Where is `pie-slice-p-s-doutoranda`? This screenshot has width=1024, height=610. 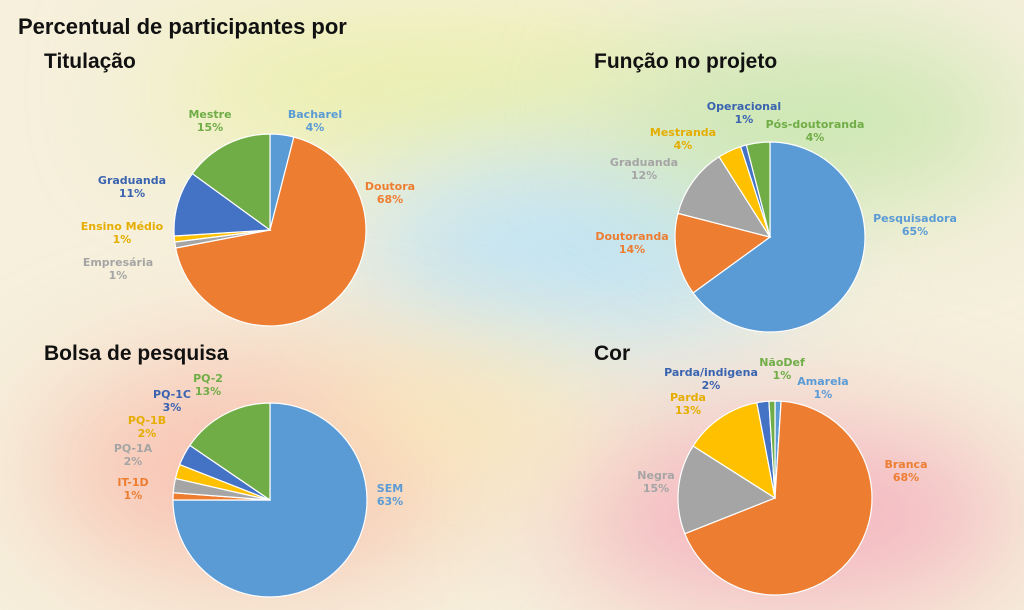 pie-slice-p-s-doutoranda is located at coordinates (758, 189).